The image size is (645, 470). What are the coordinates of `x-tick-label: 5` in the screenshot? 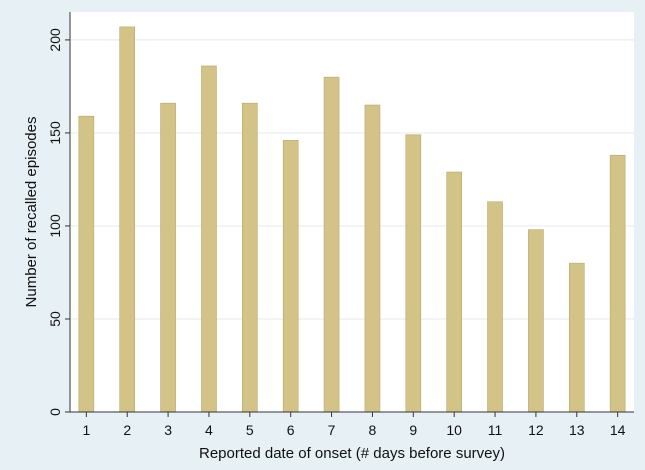 It's located at (250, 430).